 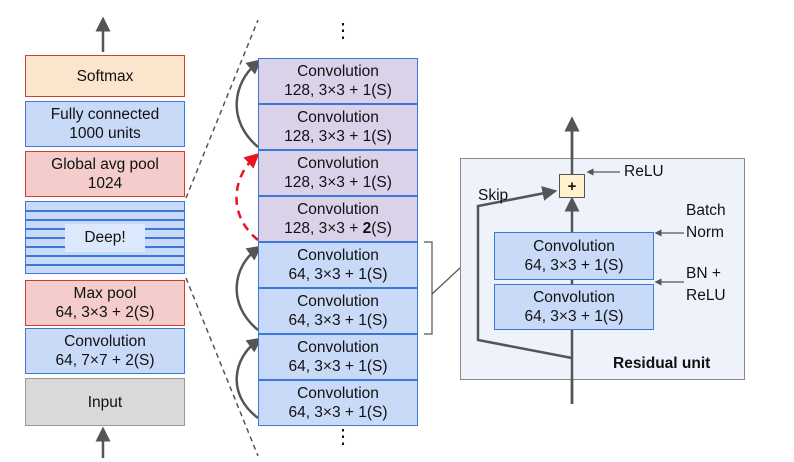 I want to click on conv-128-stride2-line2: 128, 3×3 + 2(S), so click(x=338, y=228).